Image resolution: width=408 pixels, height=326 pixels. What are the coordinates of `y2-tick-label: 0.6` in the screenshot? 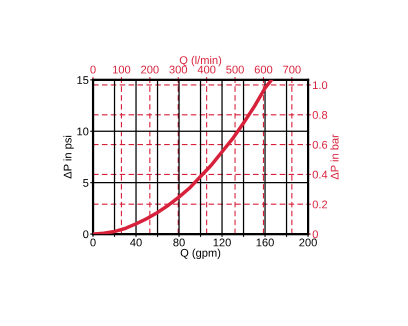 It's located at (320, 144).